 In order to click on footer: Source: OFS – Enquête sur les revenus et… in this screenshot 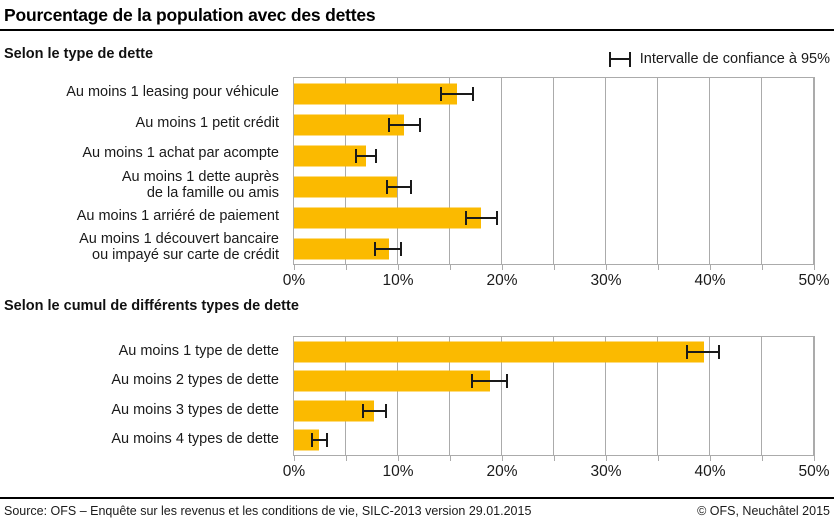, I will do `click(417, 511)`.